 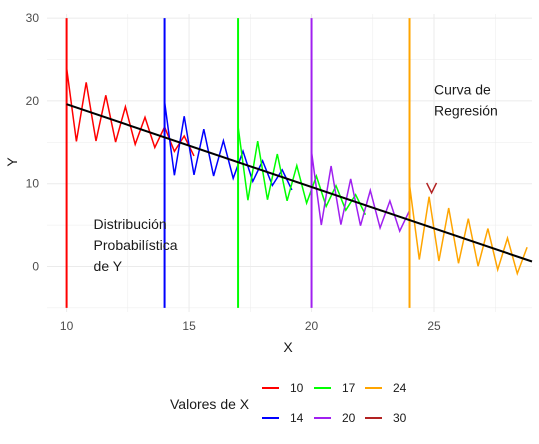 I want to click on legend: Valores de X 10 14 17 20 24 30, so click(x=288, y=403).